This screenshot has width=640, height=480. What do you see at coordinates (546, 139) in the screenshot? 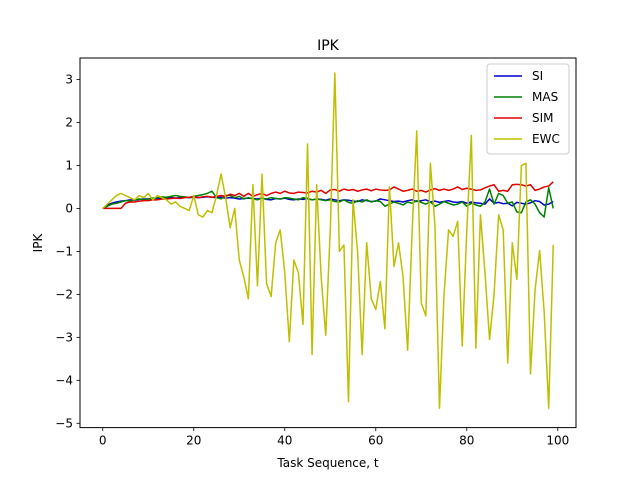
I see `legend-label-ewc: EWC` at bounding box center [546, 139].